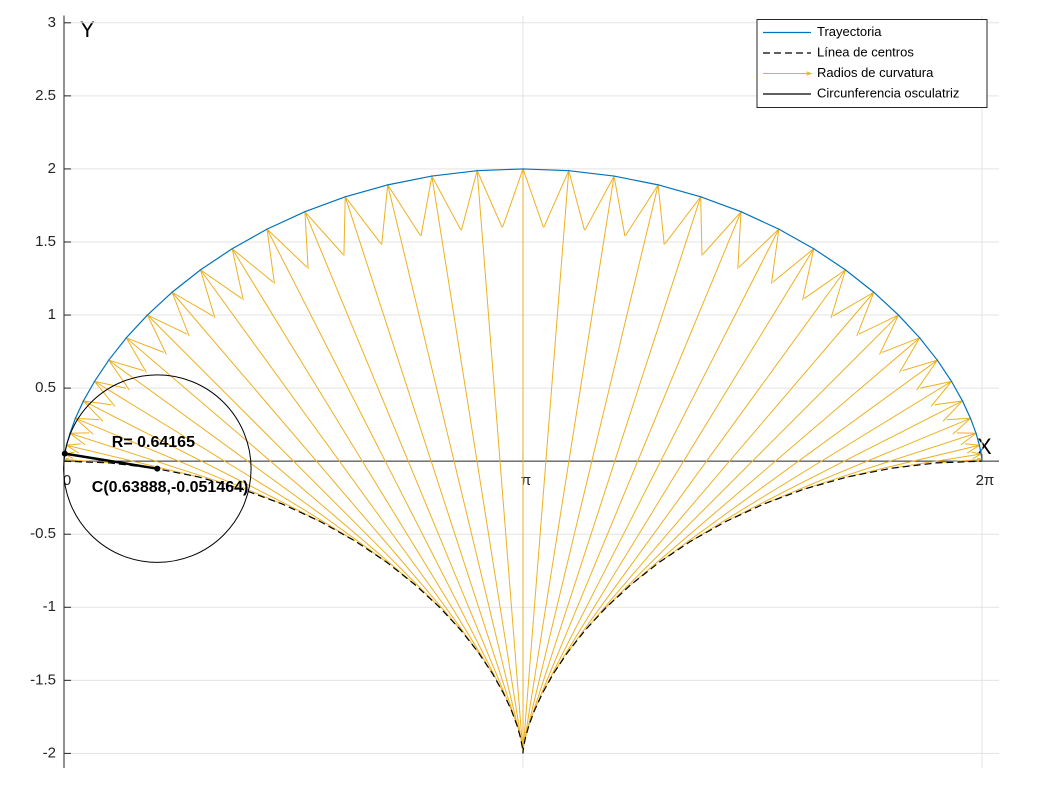 Image resolution: width=1045 pixels, height=803 pixels. What do you see at coordinates (788, 73) in the screenshot?
I see `curvature-radius` at bounding box center [788, 73].